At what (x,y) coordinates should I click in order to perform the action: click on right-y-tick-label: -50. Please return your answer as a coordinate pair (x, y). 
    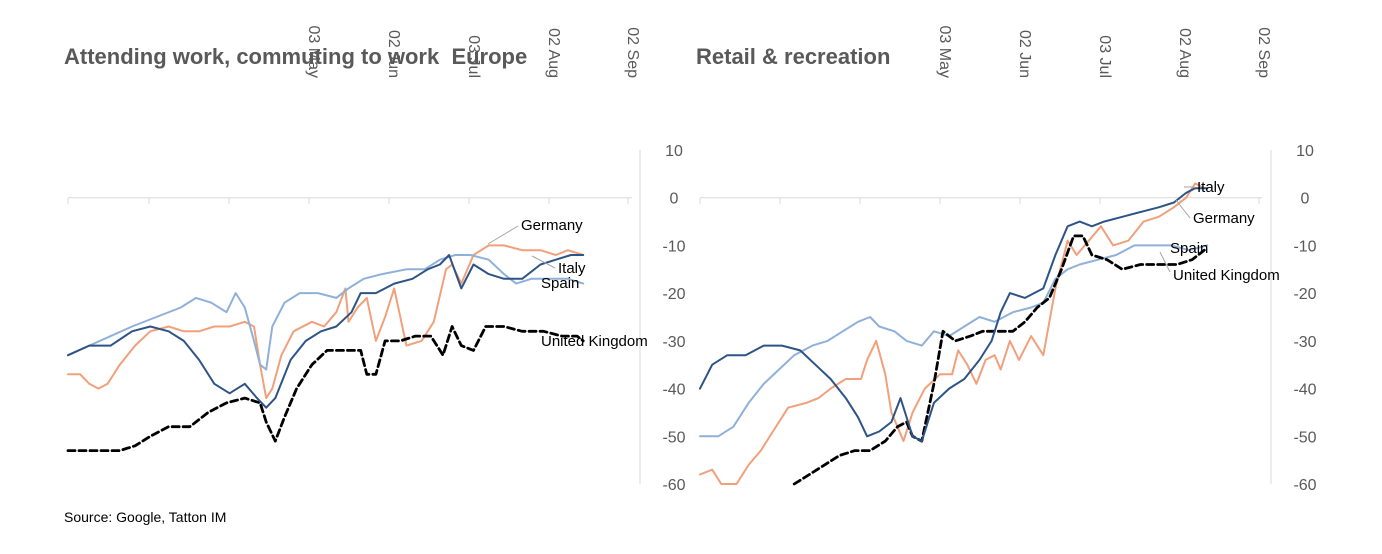
    Looking at the image, I should click on (1304, 437).